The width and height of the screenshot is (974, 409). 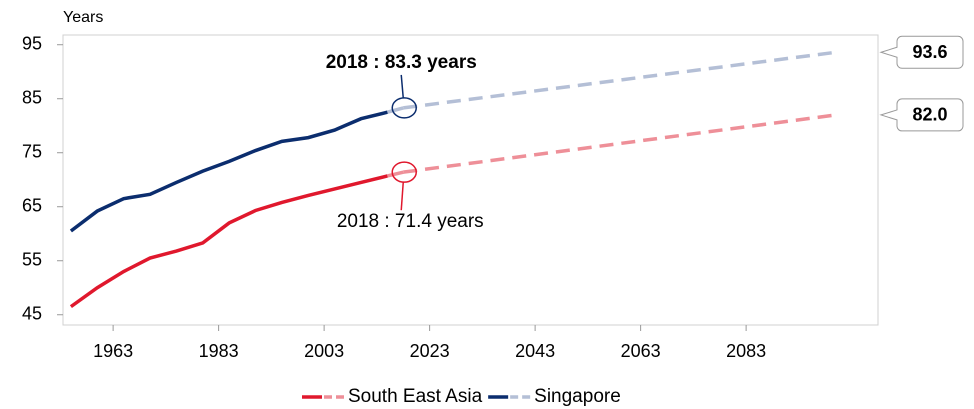 What do you see at coordinates (32, 205) in the screenshot?
I see `y-tick-label: 65` at bounding box center [32, 205].